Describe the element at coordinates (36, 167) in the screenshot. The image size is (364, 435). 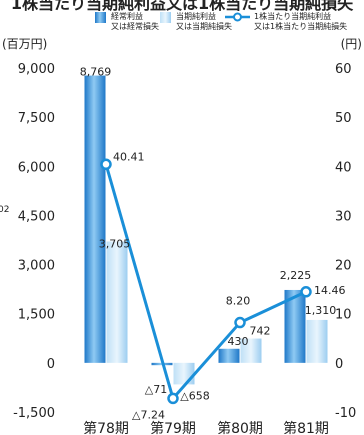
I see `left-tick-label: 6,000` at that location.